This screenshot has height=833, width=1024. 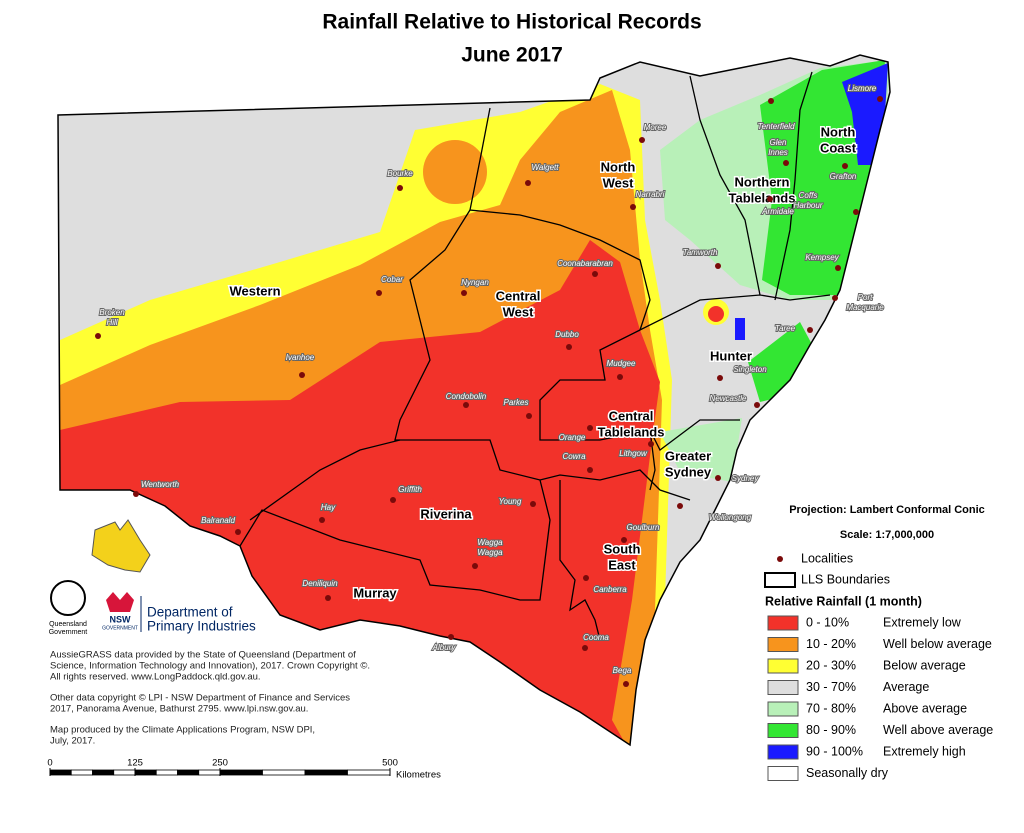 I want to click on locality-label: Albury, so click(x=444, y=647).